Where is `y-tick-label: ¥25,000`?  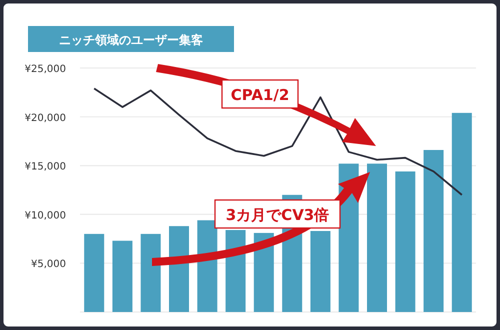
y-tick-label: ¥25,000 is located at coordinates (45, 69).